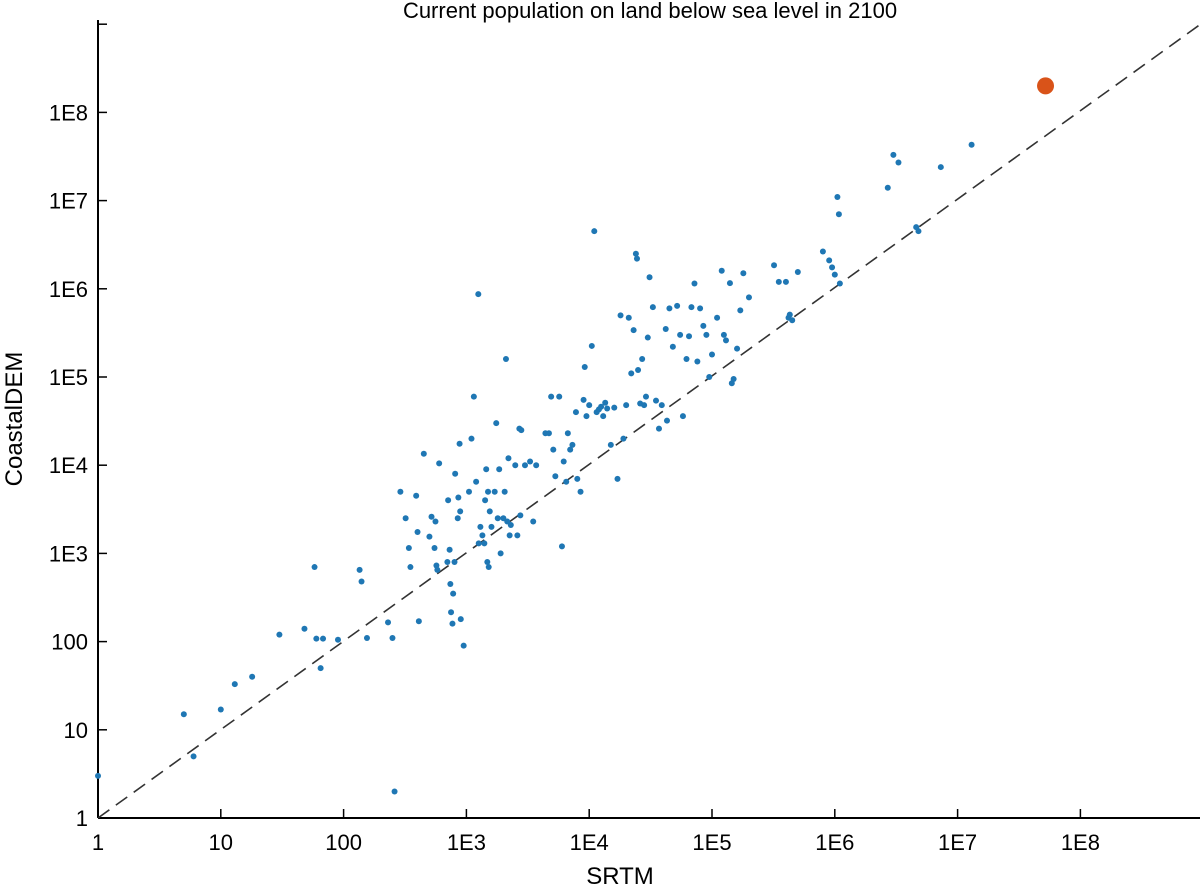 The width and height of the screenshot is (1200, 889). What do you see at coordinates (711, 842) in the screenshot?
I see `x-tick-label: 1E5` at bounding box center [711, 842].